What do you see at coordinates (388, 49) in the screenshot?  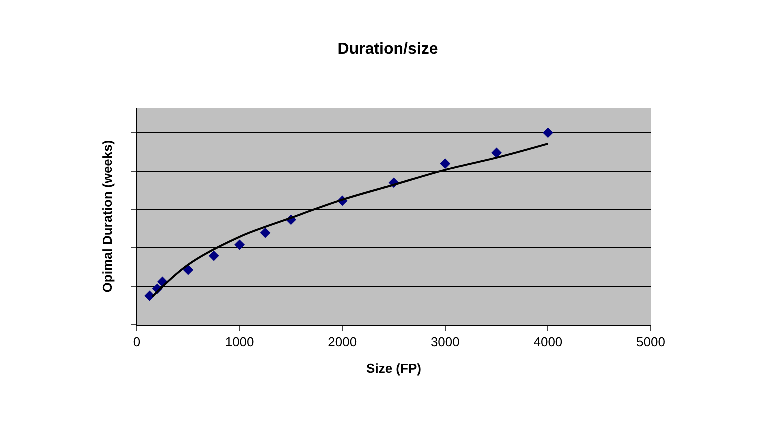 I see `chart-title: Duration/size` at bounding box center [388, 49].